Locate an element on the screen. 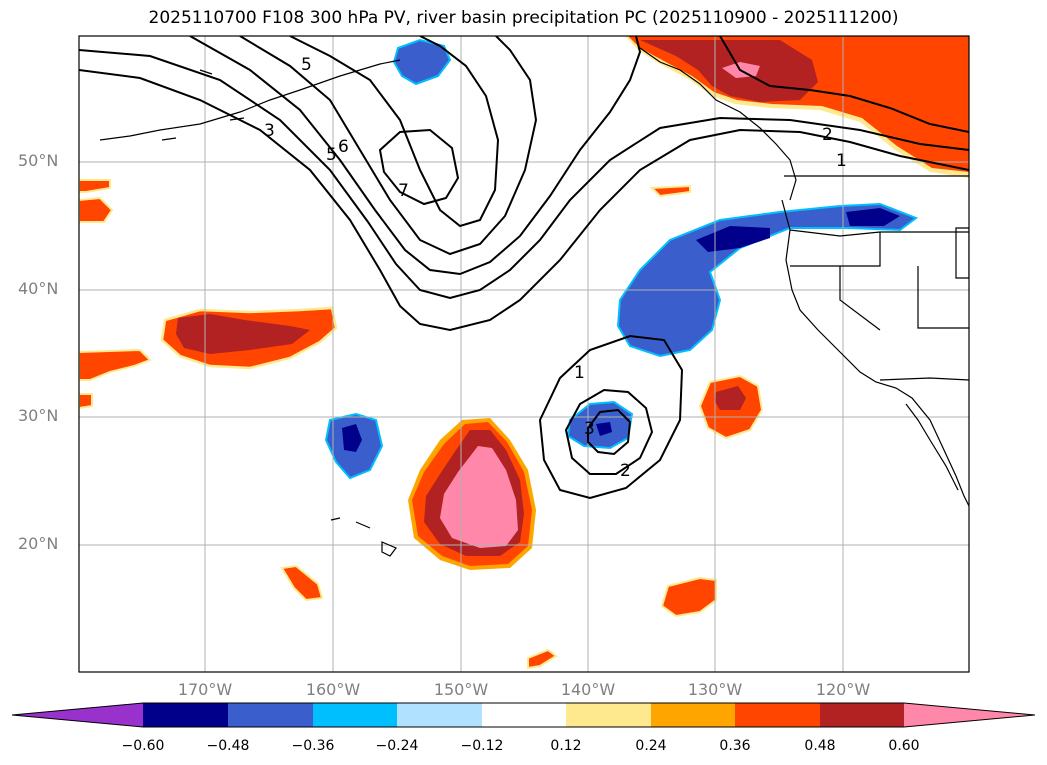 The width and height of the screenshot is (1047, 765). colorbar-tick-label: 0.60 is located at coordinates (904, 746).